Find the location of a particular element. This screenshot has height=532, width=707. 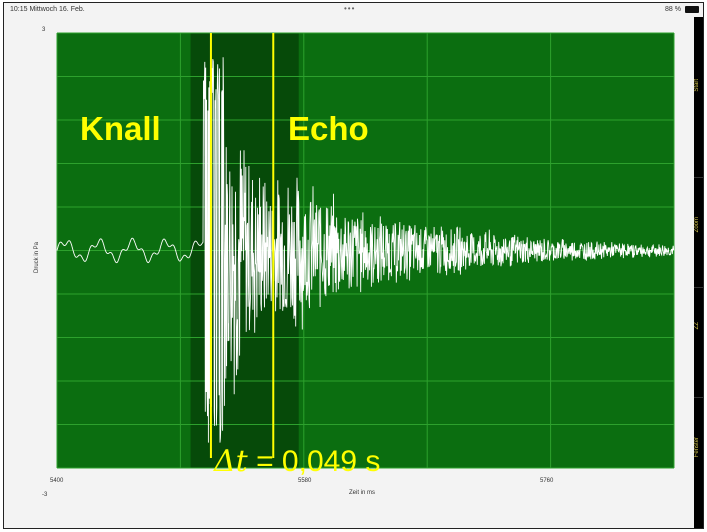

x-axis-label: Zeit in ms is located at coordinates (362, 493).